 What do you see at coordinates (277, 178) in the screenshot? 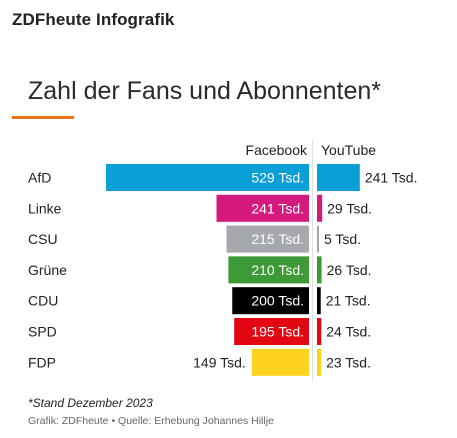
I see `facebook-value-label-afd: 529 Tsd.` at bounding box center [277, 178].